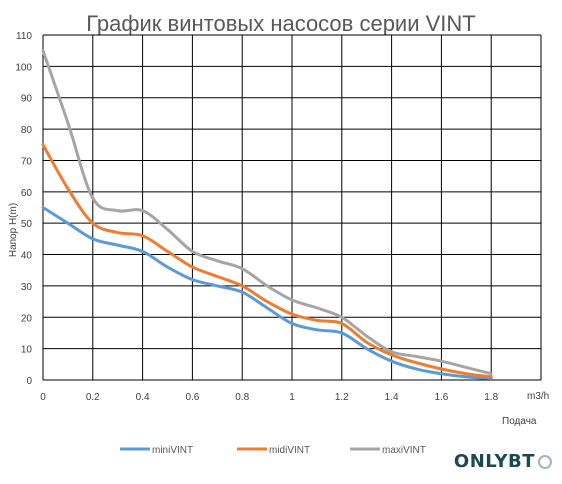 Image resolution: width=562 pixels, height=484 pixels. Describe the element at coordinates (24, 36) in the screenshot. I see `y-tick-label: 110` at that location.